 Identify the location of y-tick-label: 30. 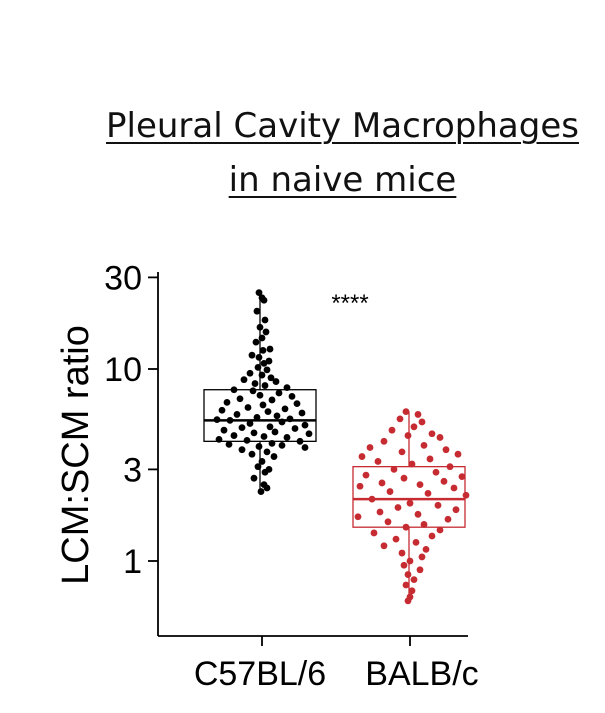
(123, 278).